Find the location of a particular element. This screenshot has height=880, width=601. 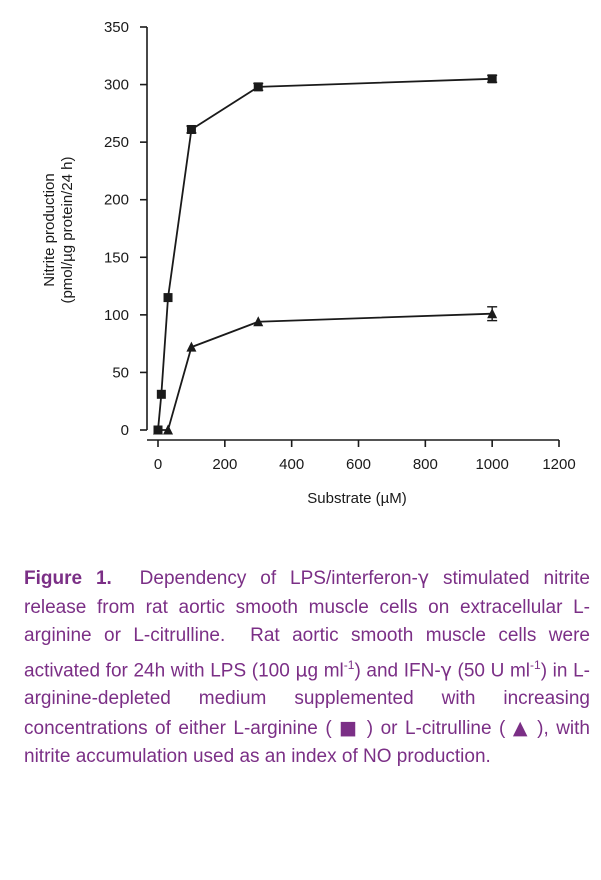

y-tick-label: 0 is located at coordinates (125, 430).